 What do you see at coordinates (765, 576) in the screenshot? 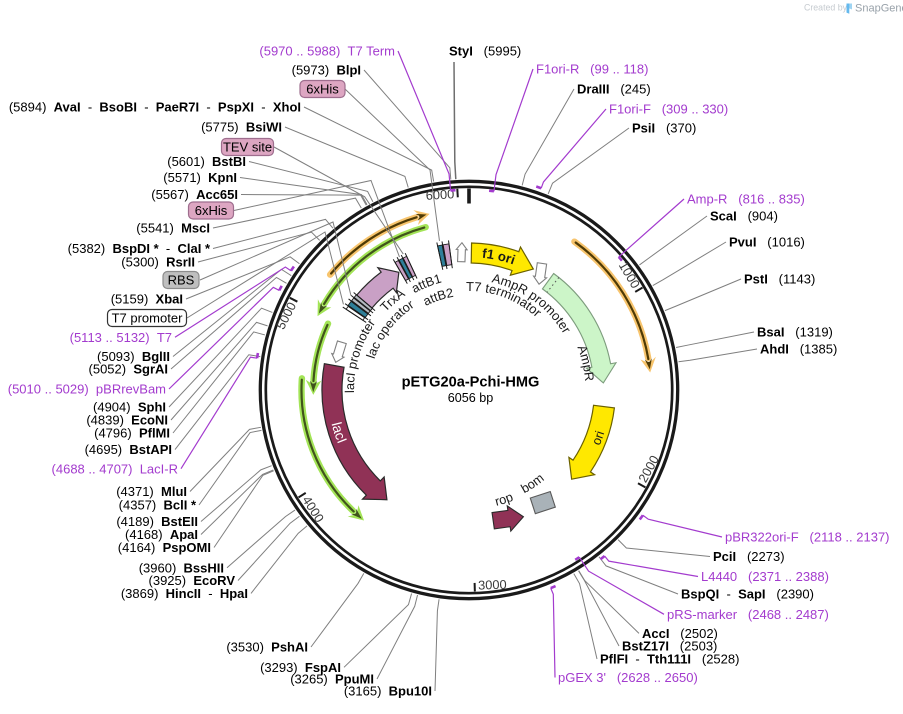
I see `svg-text: L4440 (2371 .. 2388)` at bounding box center [765, 576].